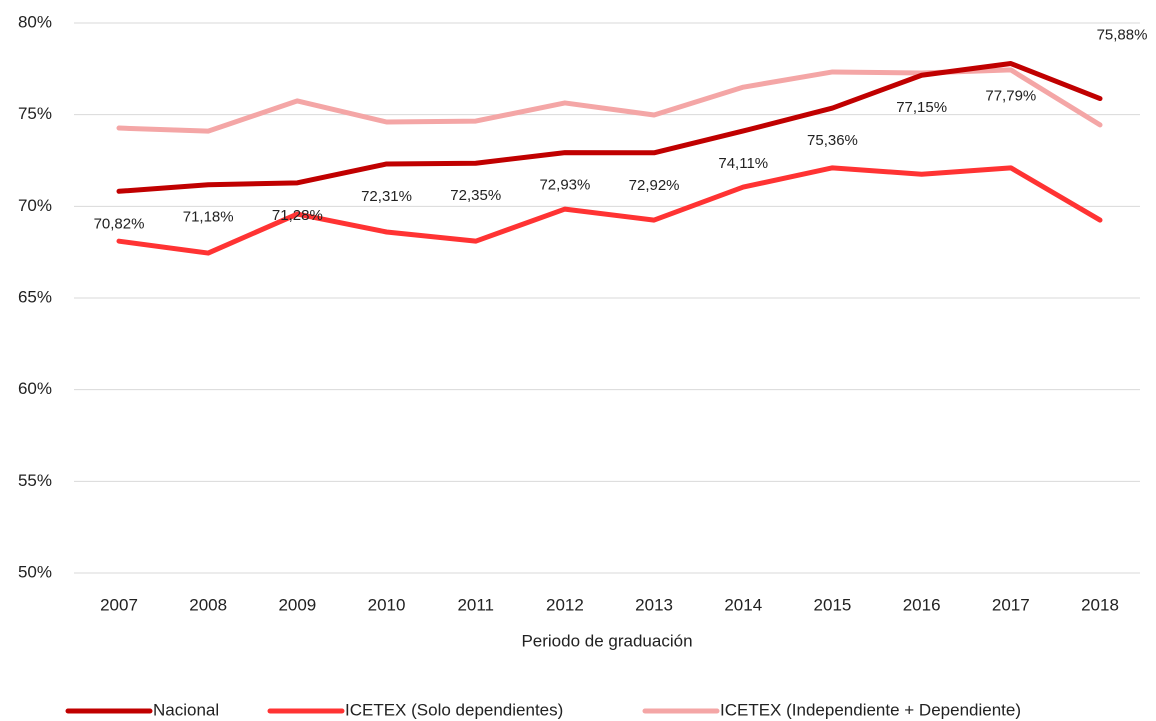 The width and height of the screenshot is (1156, 721). I want to click on x-tick-label: 2018, so click(1100, 604).